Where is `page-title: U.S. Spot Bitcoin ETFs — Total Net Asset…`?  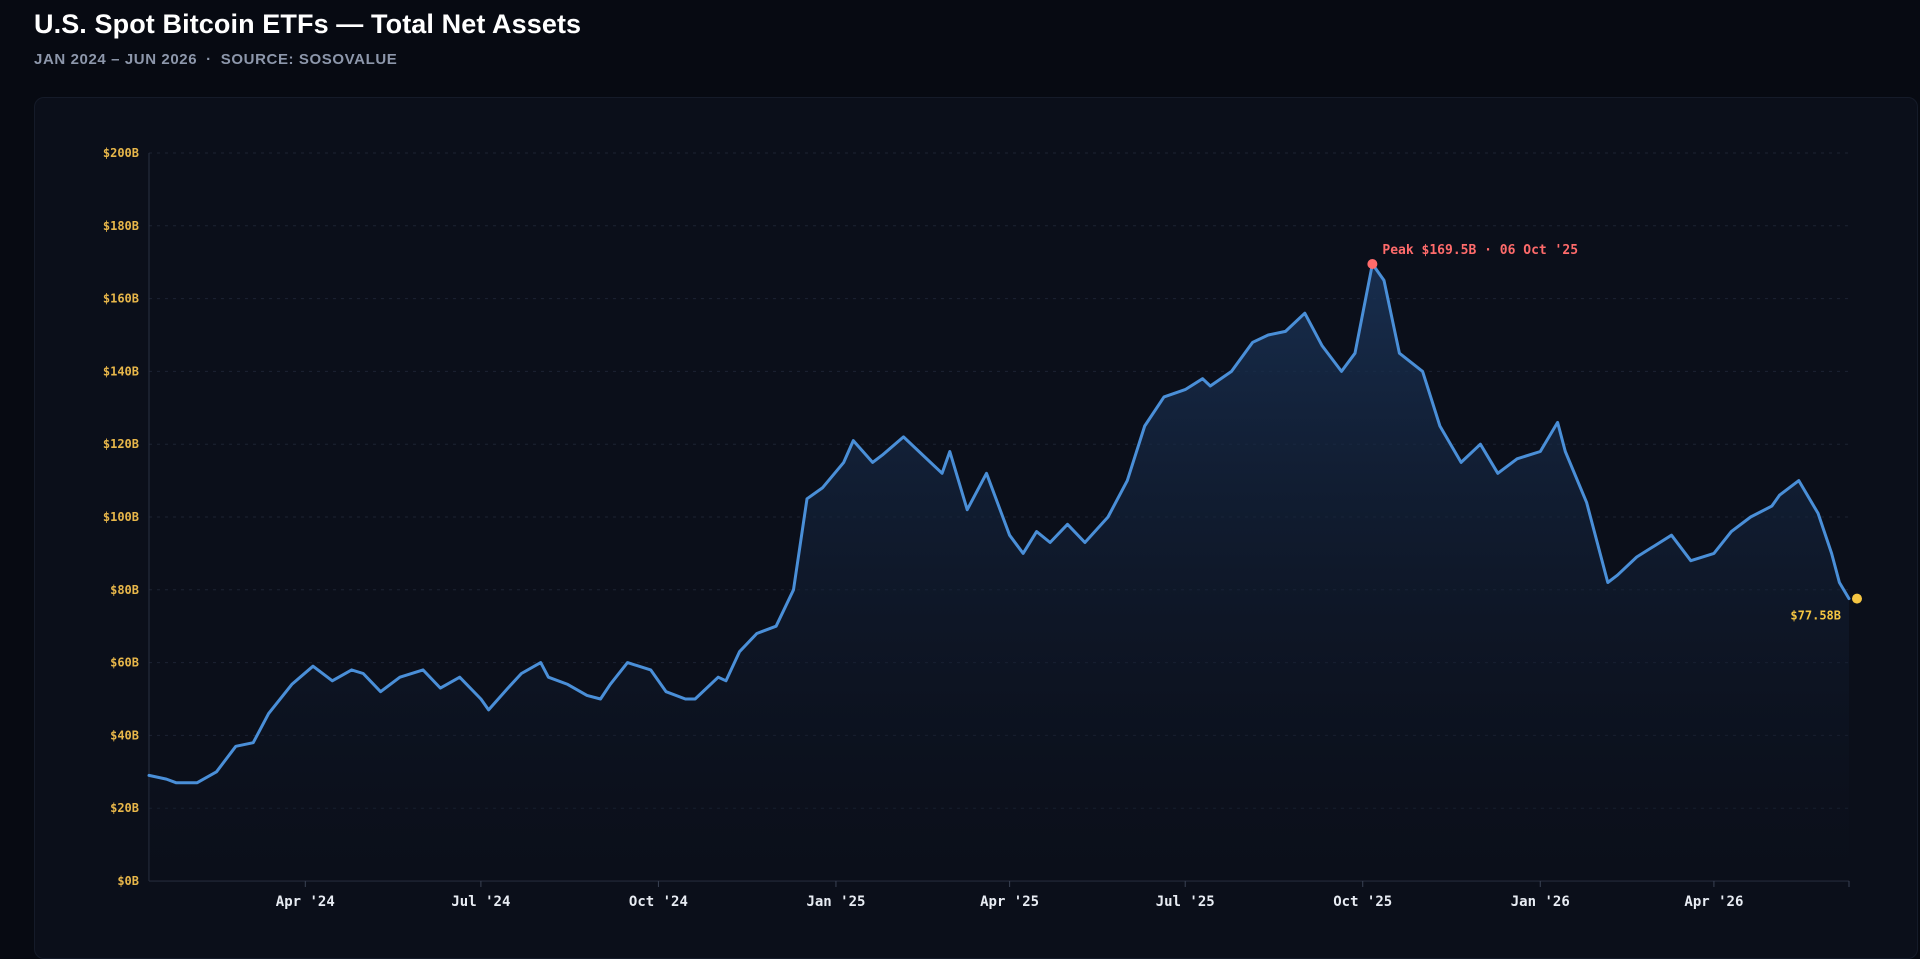 page-title: U.S. Spot Bitcoin ETFs — Total Net Asset… is located at coordinates (308, 24).